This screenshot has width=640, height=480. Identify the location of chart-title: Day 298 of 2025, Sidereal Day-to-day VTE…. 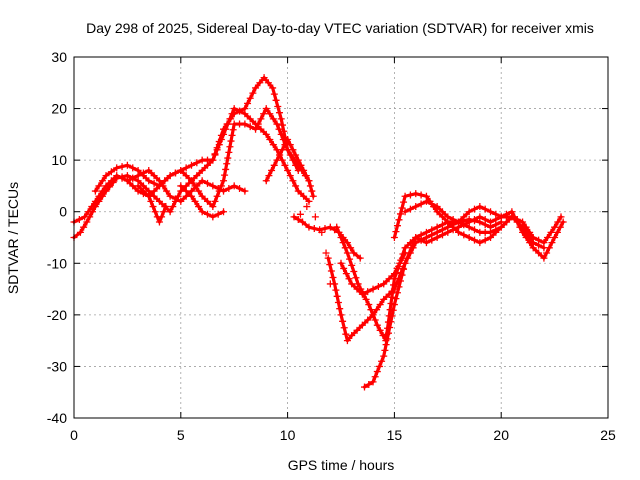
(340, 28).